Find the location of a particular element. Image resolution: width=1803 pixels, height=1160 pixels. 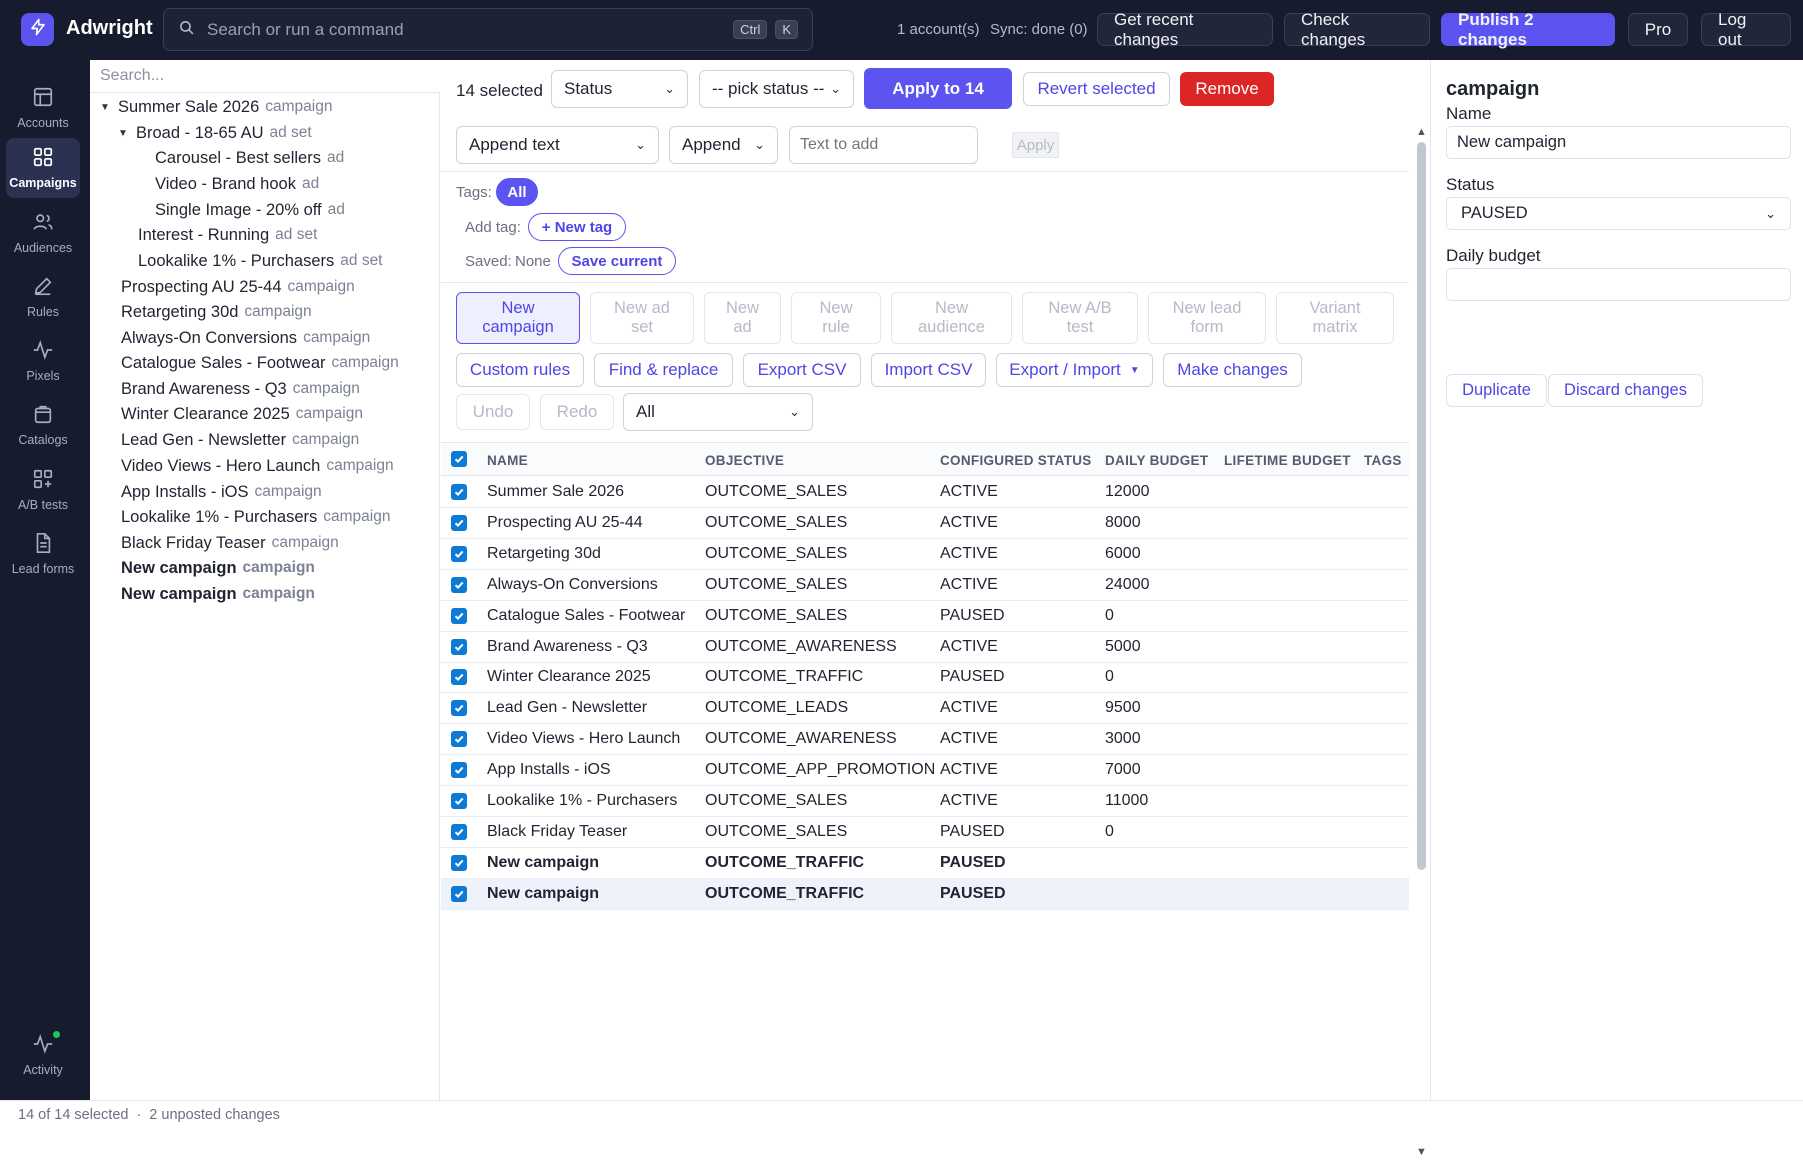

tree-item-ad: Carousel - Best sellers ad is located at coordinates (249, 158).